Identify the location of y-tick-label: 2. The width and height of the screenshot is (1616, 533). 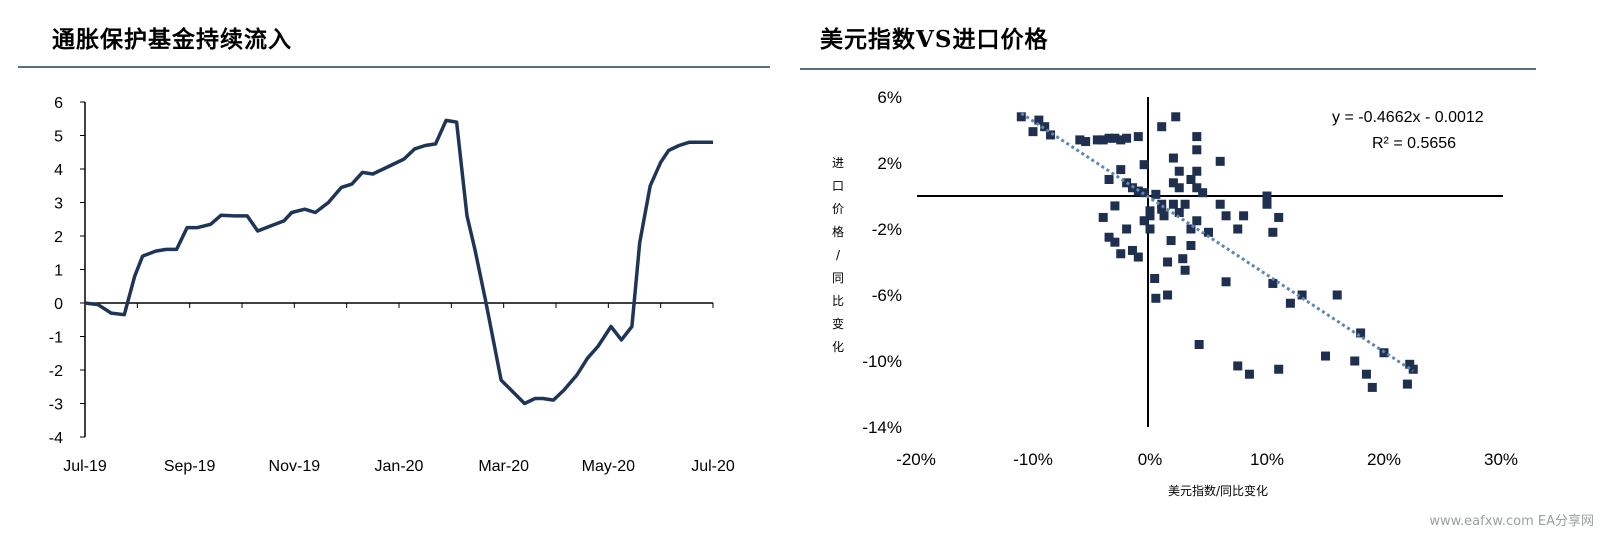
(58, 237).